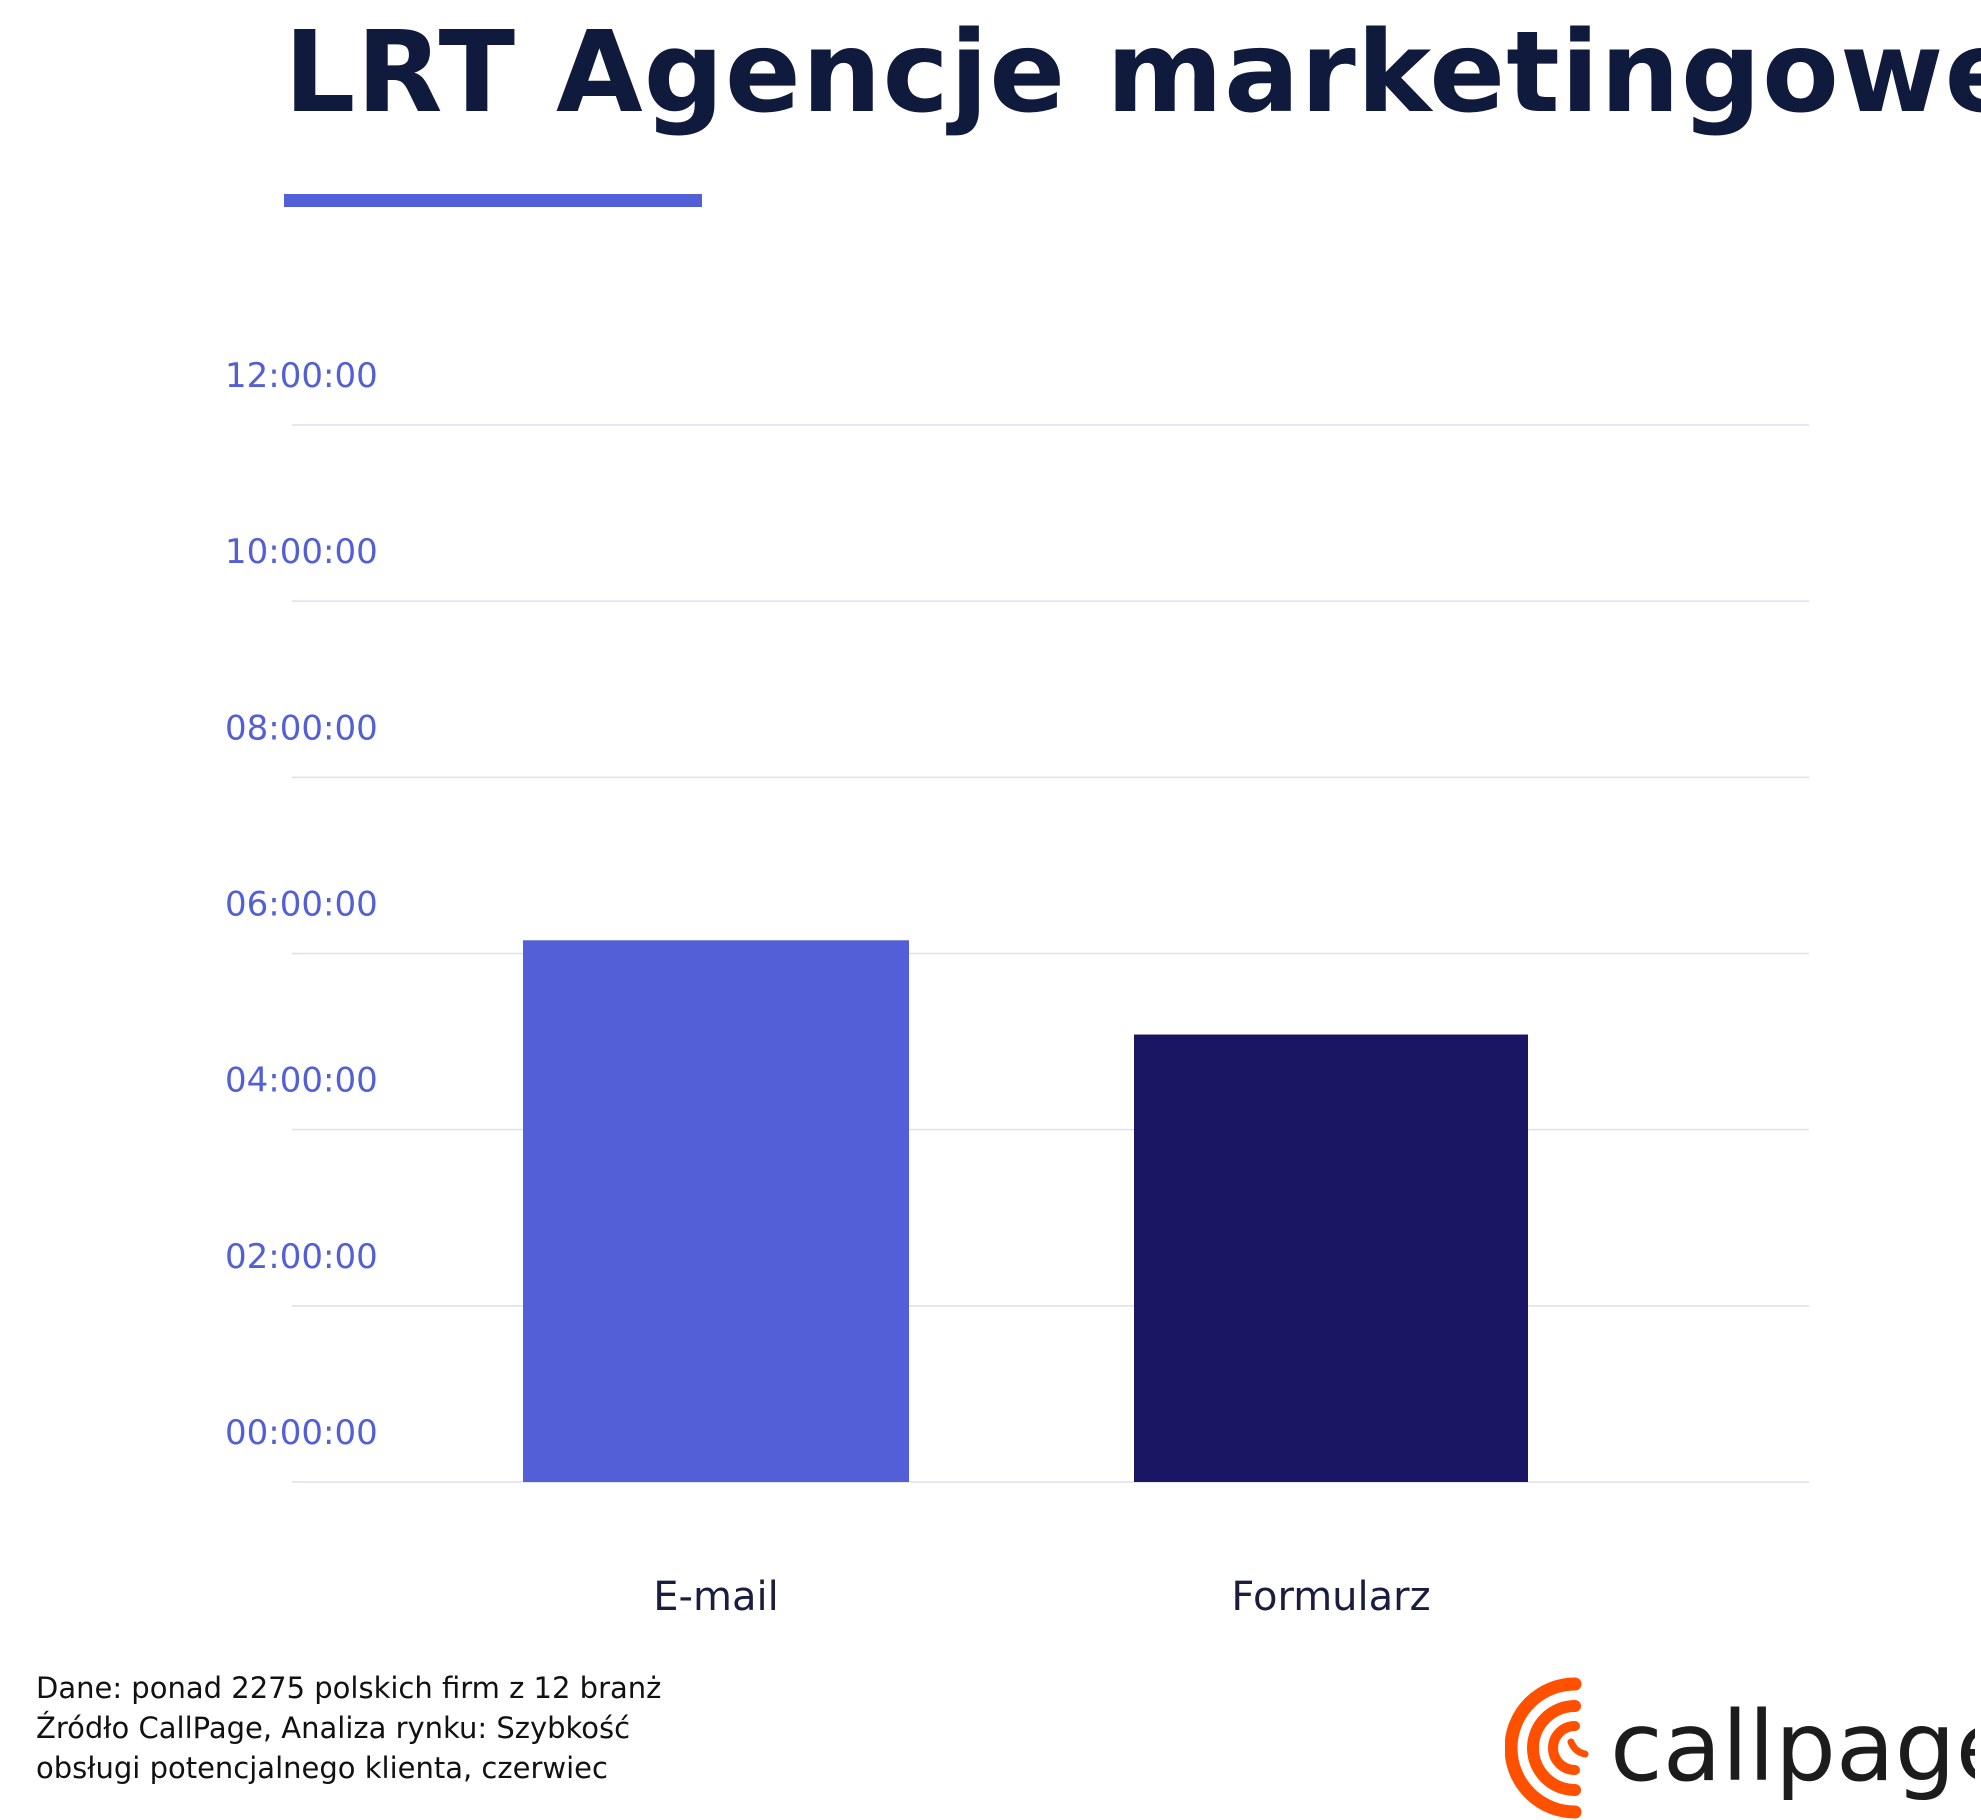  Describe the element at coordinates (716, 1211) in the screenshot. I see `bar-e-mail` at that location.